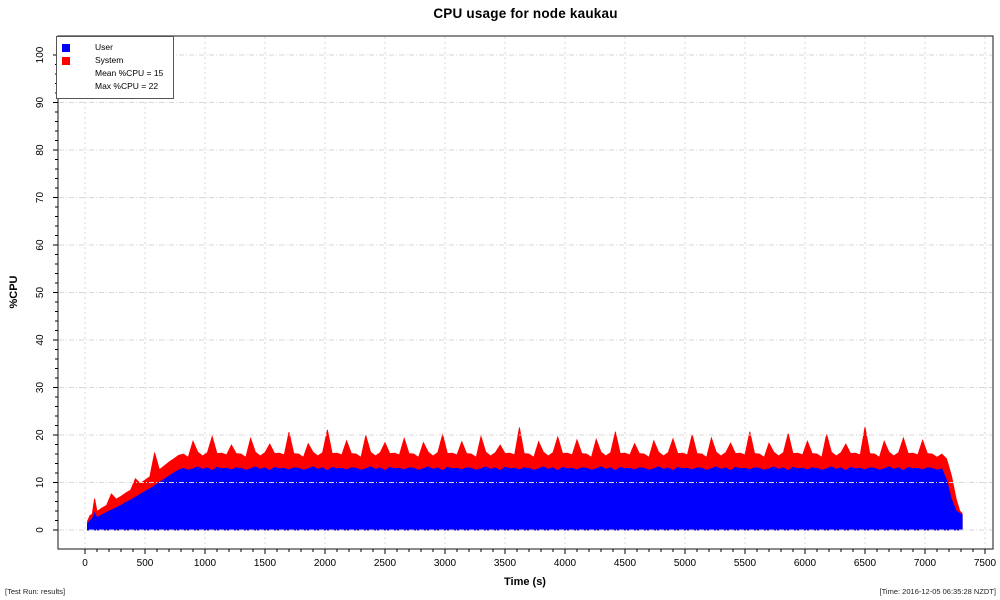 The image size is (1000, 600). I want to click on x-tick-label: 1000, so click(205, 563).